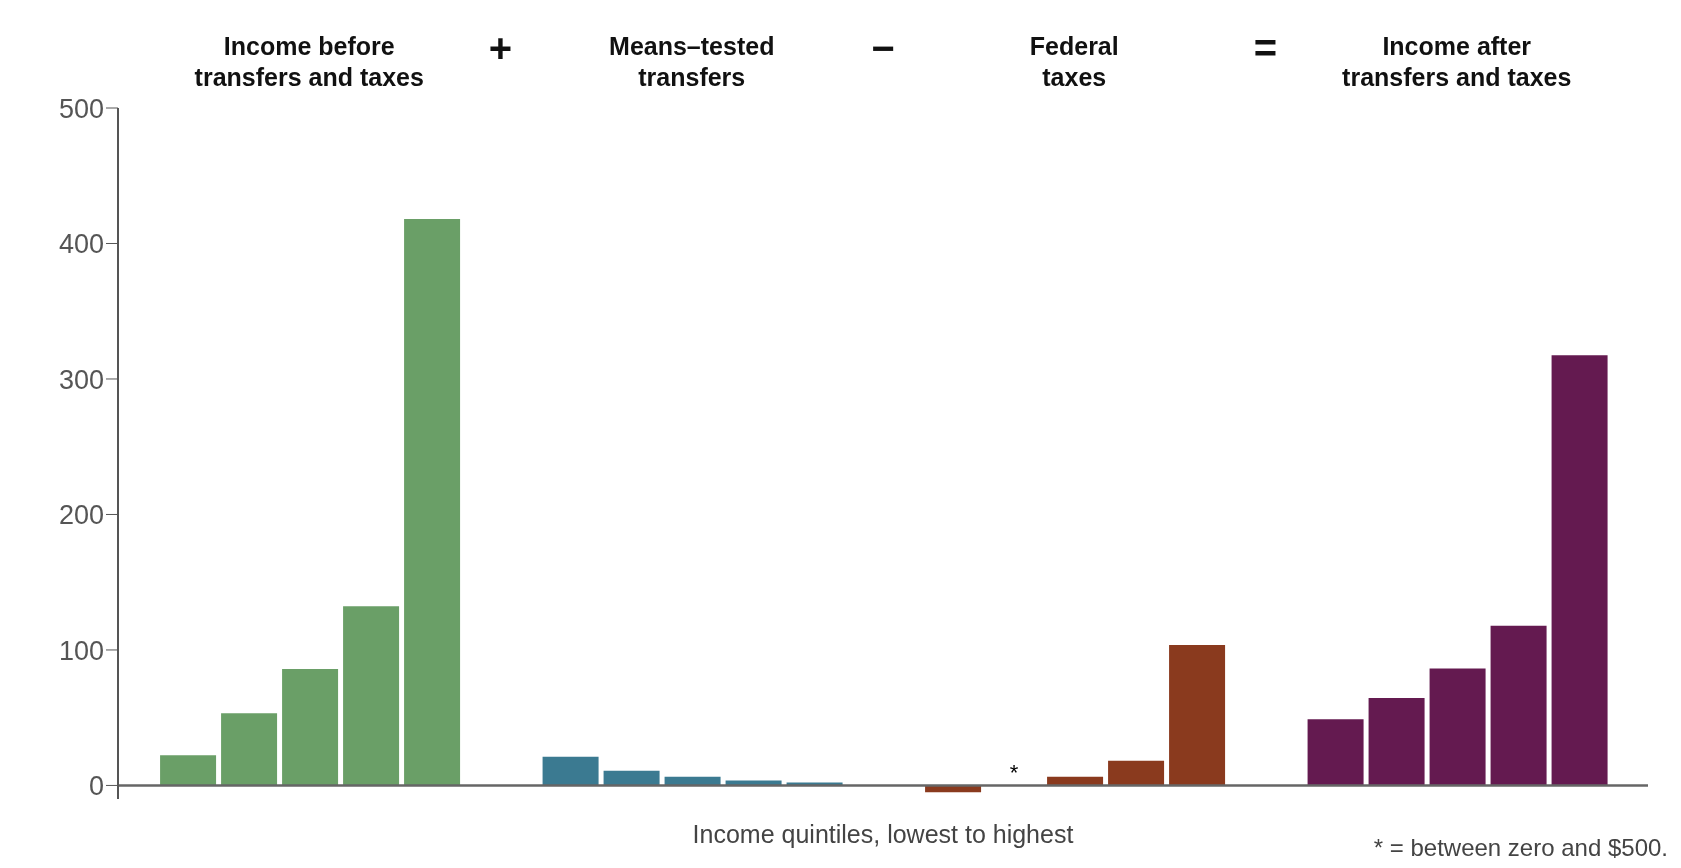  What do you see at coordinates (1074, 61) in the screenshot?
I see `x-tick-label: Federal taxes` at bounding box center [1074, 61].